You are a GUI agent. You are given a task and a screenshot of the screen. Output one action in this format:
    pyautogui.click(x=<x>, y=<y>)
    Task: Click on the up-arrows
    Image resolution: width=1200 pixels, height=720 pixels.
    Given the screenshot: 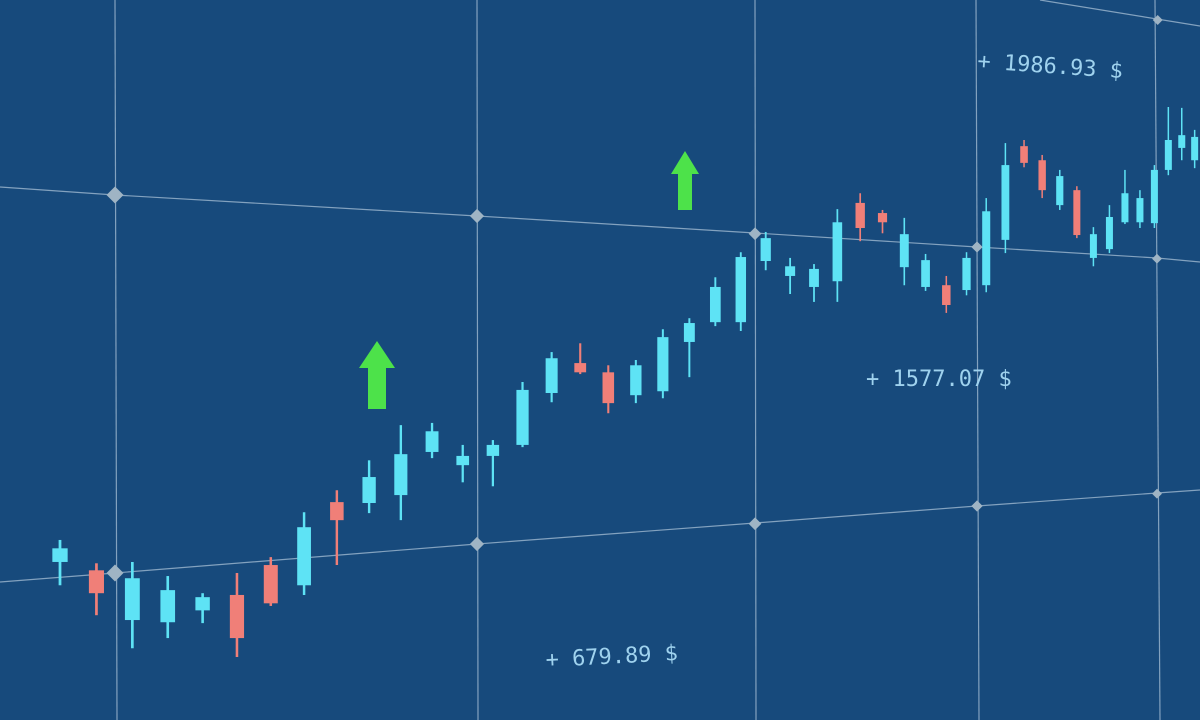 What is the action you would take?
    pyautogui.click(x=529, y=280)
    